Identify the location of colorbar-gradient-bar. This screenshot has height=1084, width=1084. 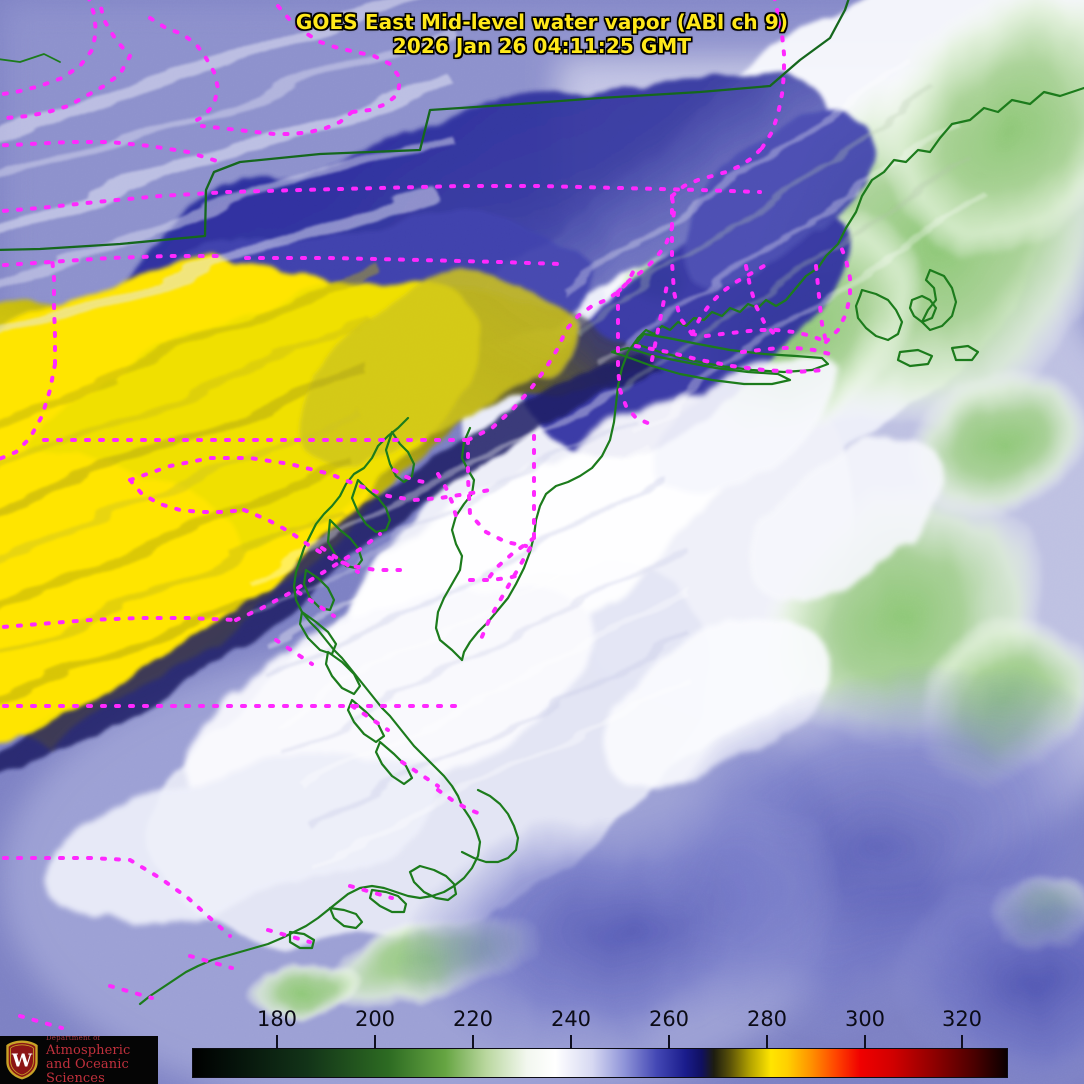
(600, 1063).